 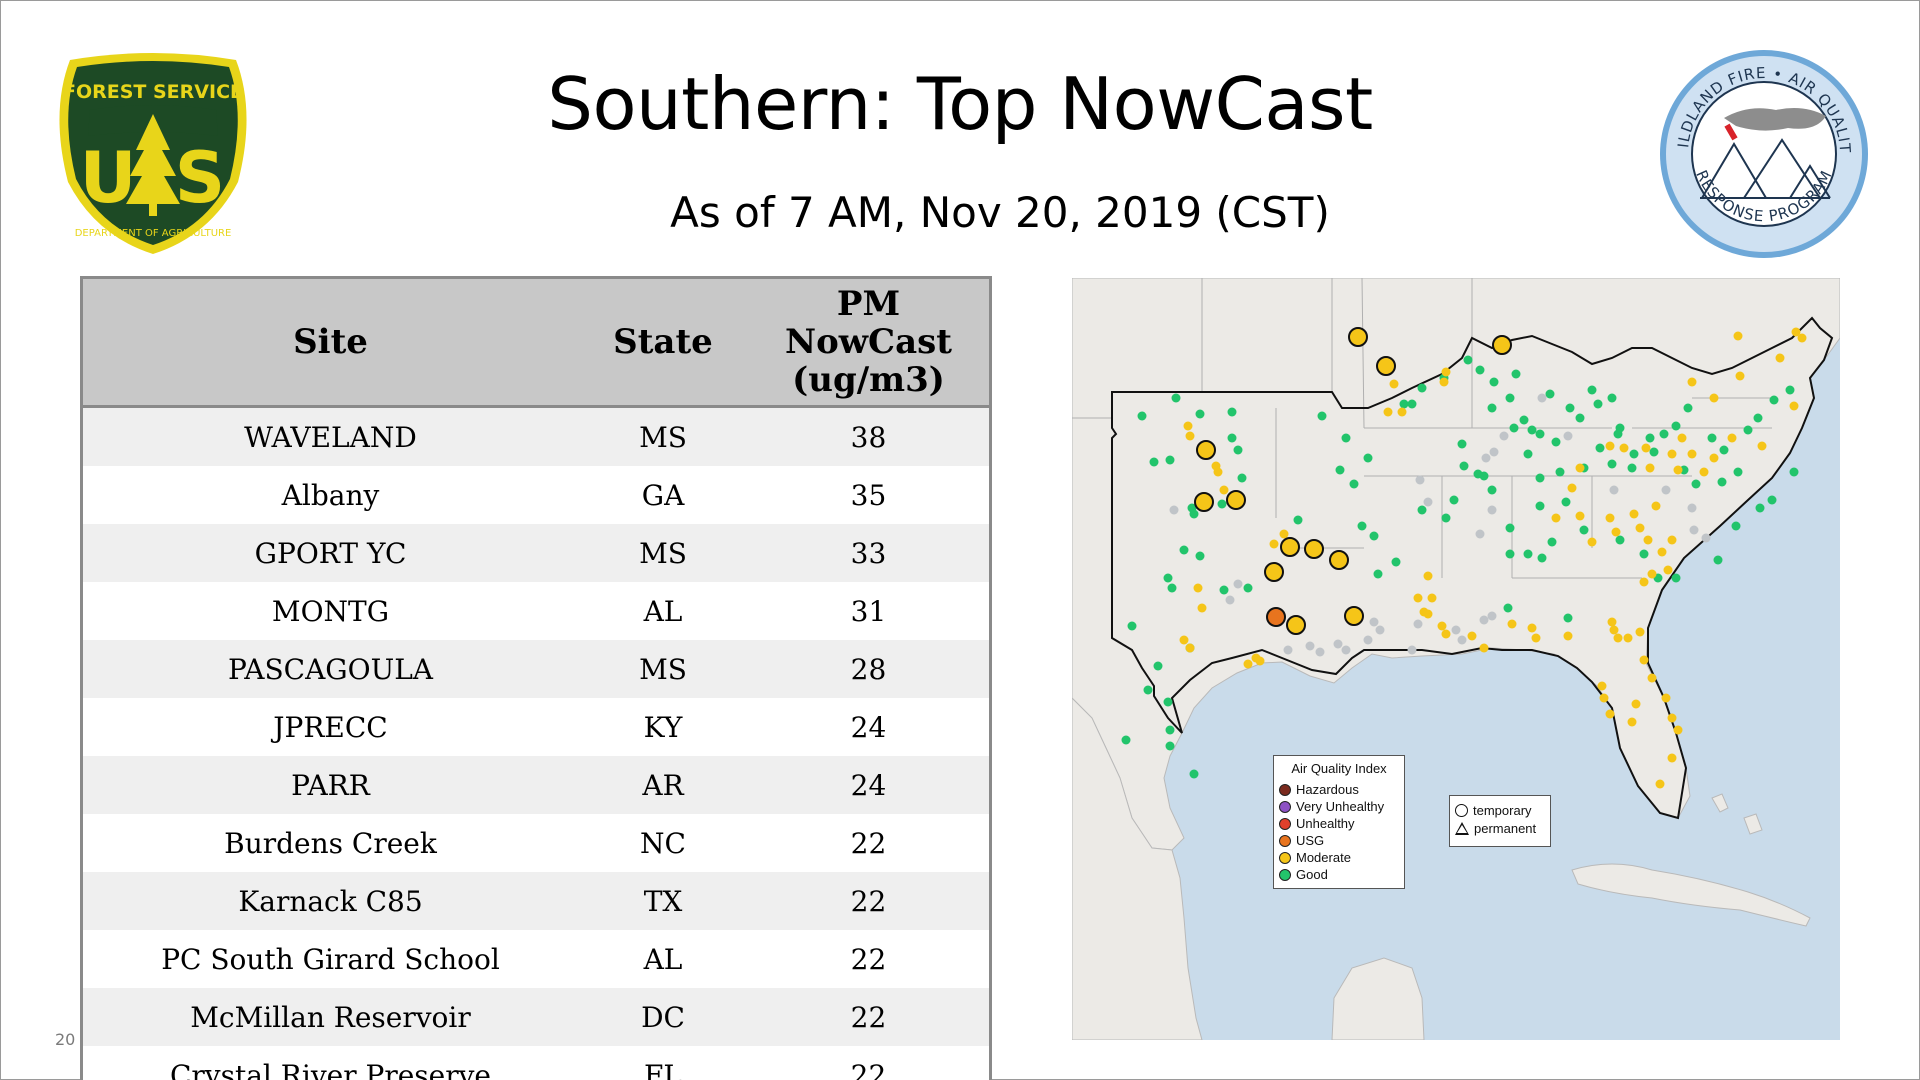 I want to click on legend-item-moderate: Moderate, so click(x=1339, y=857).